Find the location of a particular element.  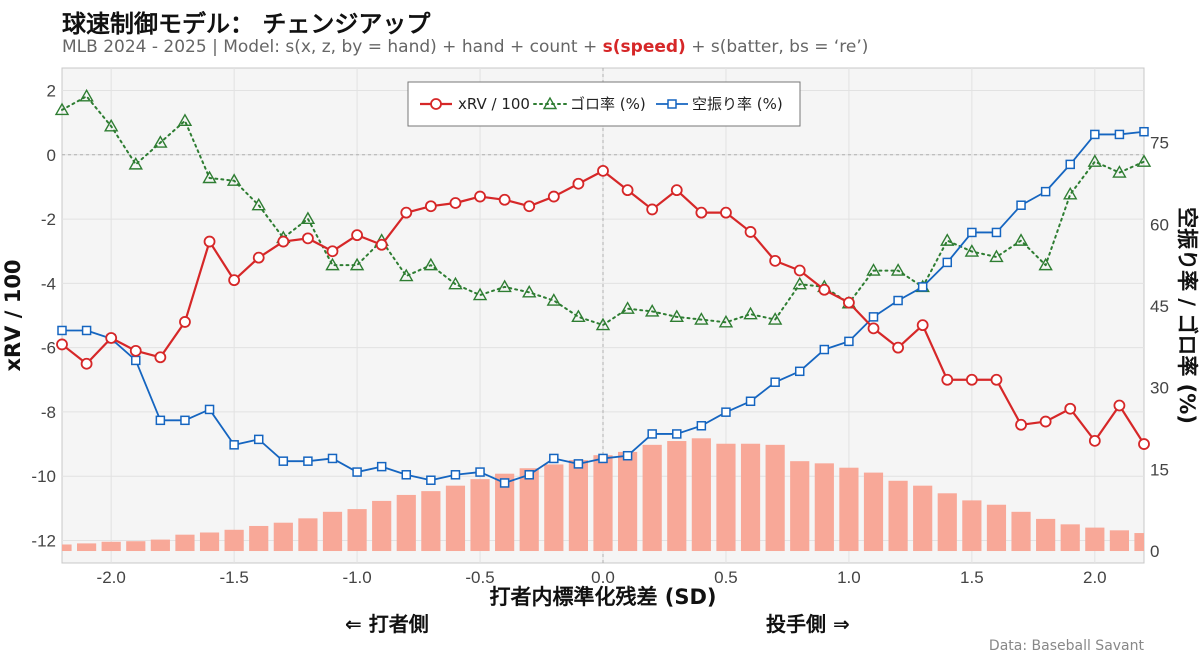

x-tick-label: -1.0 is located at coordinates (356, 577).